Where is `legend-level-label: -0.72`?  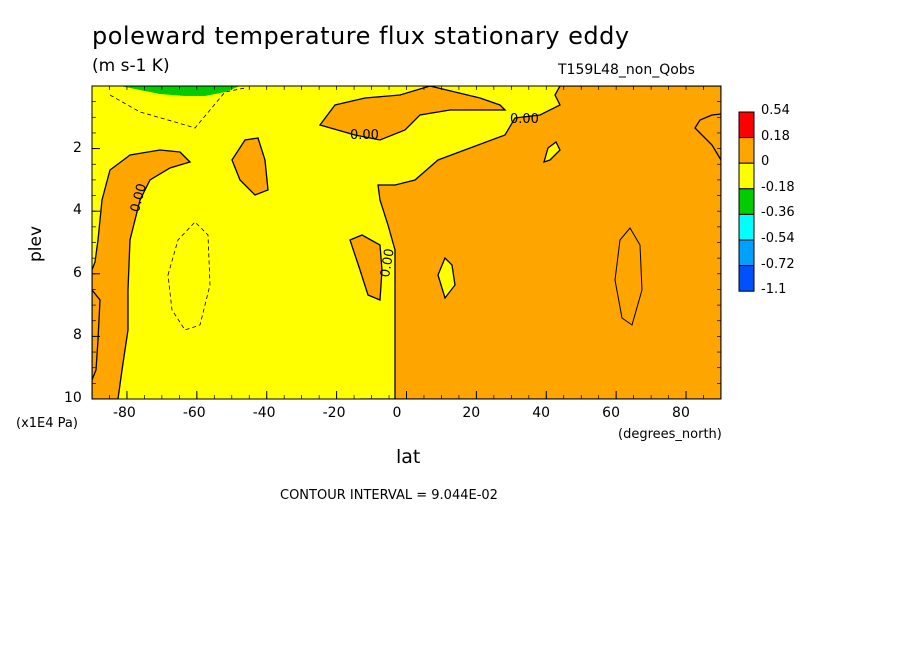 legend-level-label: -0.72 is located at coordinates (778, 264).